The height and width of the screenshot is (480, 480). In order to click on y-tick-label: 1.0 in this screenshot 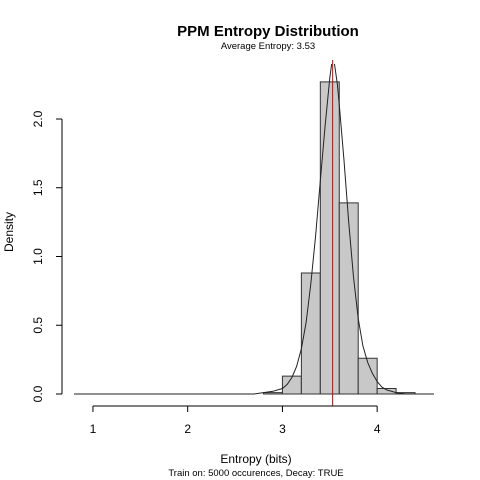, I will do `click(38, 256)`.